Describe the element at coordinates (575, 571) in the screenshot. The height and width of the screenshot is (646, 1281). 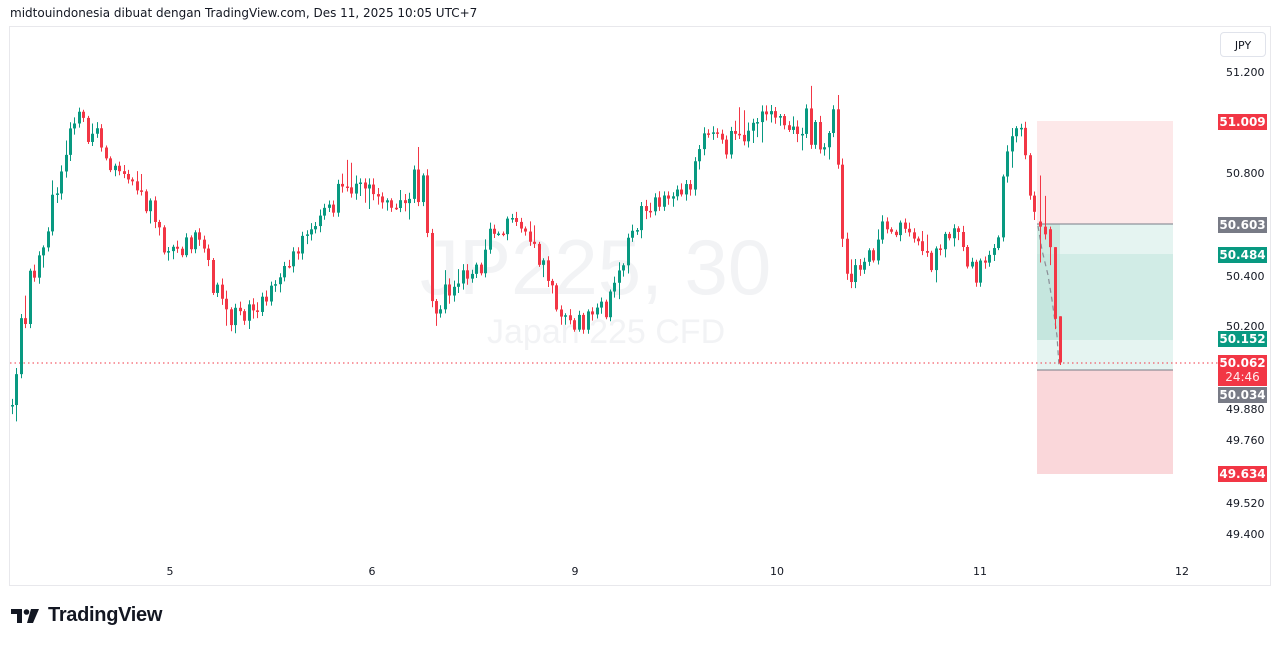
I see `x-tick: 9` at that location.